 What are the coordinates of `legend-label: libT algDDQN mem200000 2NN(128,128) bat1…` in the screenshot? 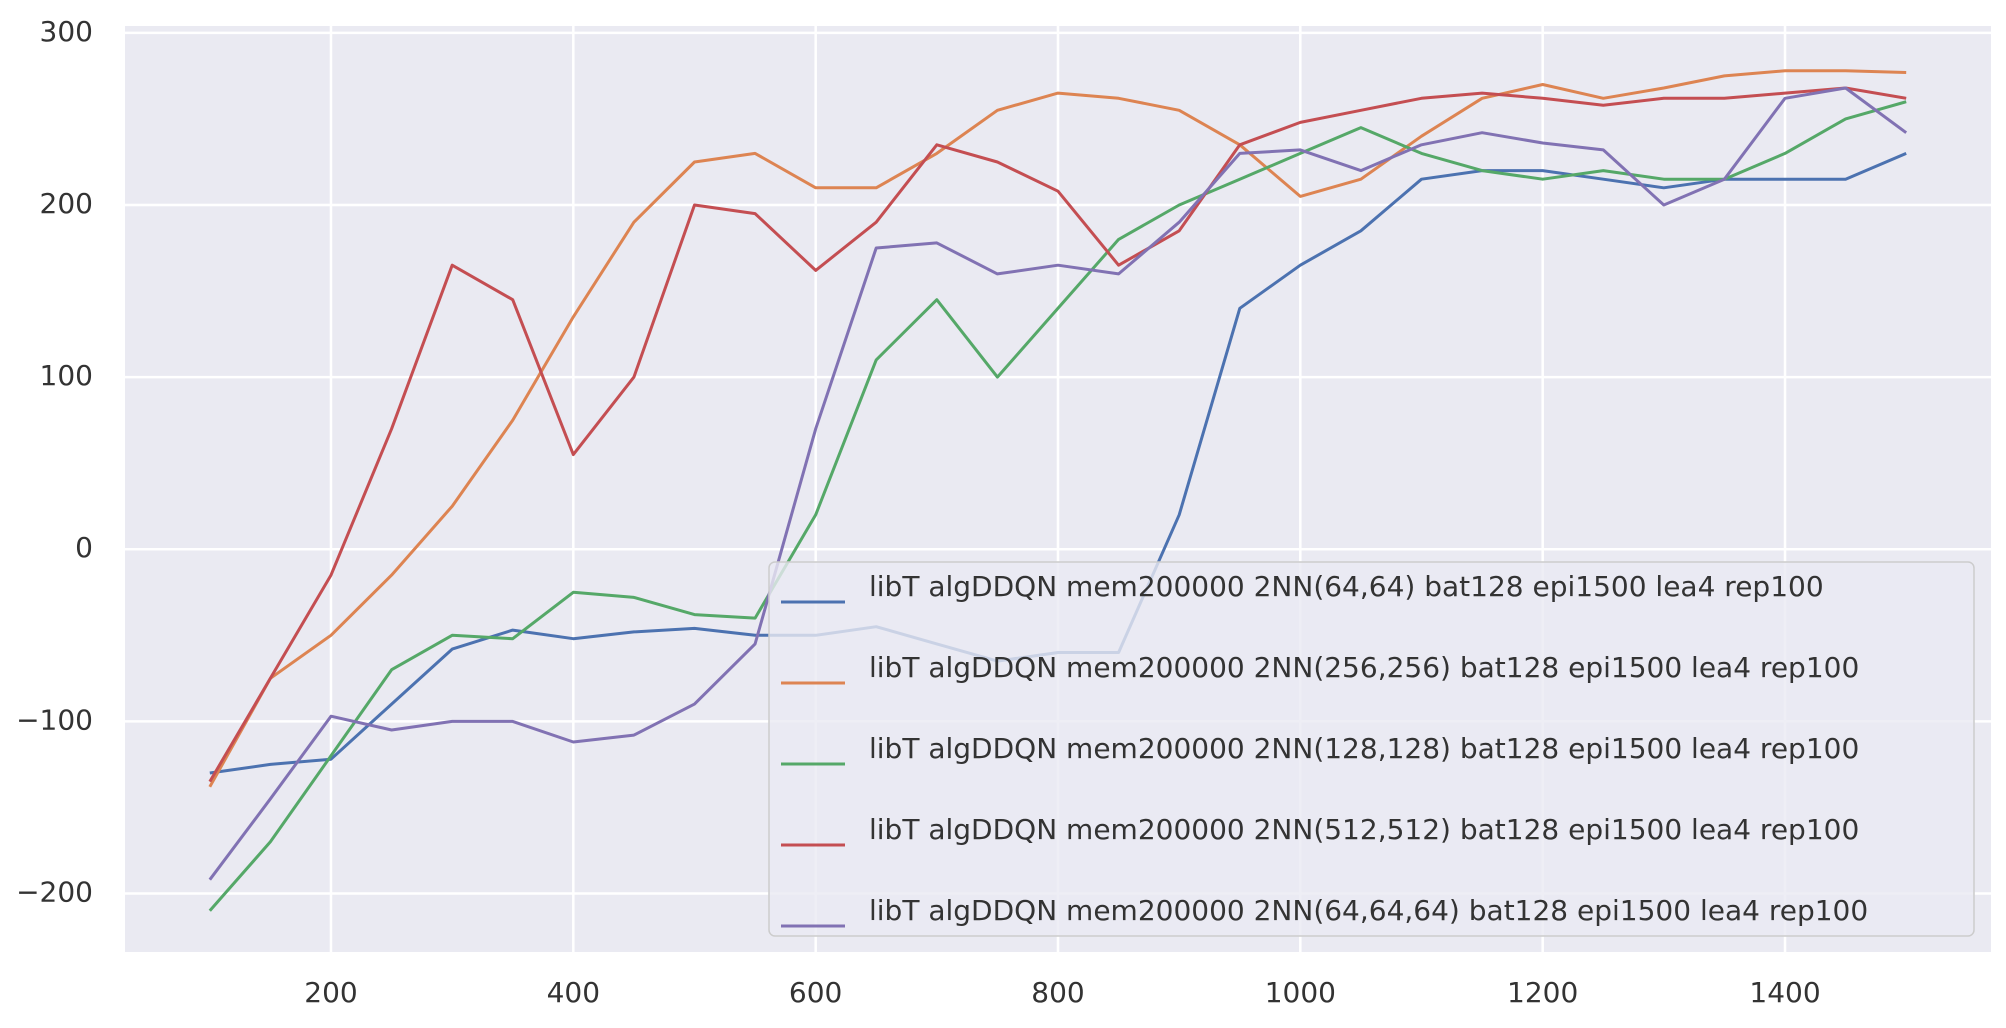 It's located at (1364, 748).